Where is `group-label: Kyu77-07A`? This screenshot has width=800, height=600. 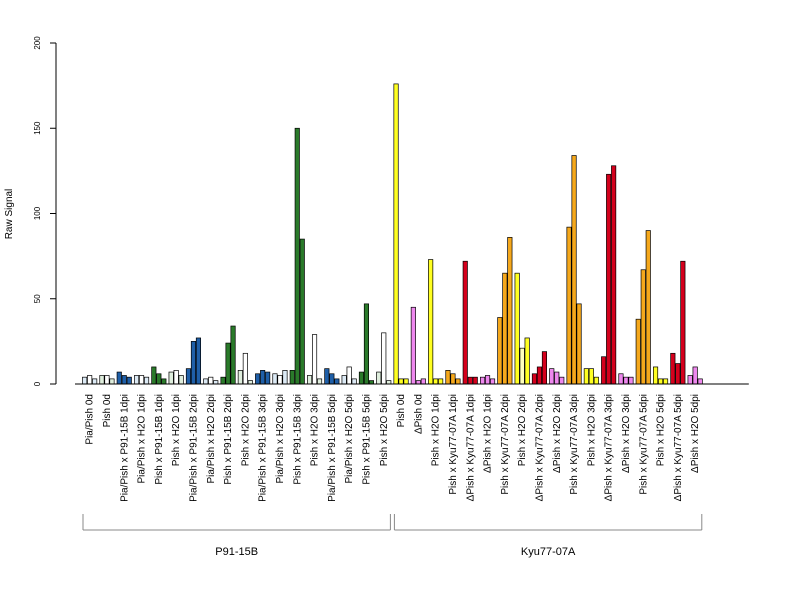 group-label: Kyu77-07A is located at coordinates (548, 552).